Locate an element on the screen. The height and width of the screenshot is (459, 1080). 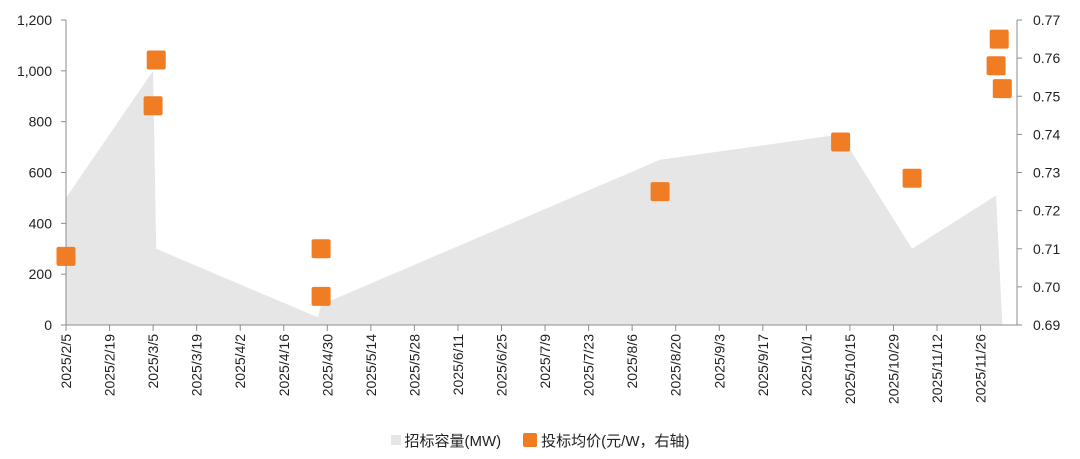
y-right-tick-label: 0.69 is located at coordinates (1046, 325).